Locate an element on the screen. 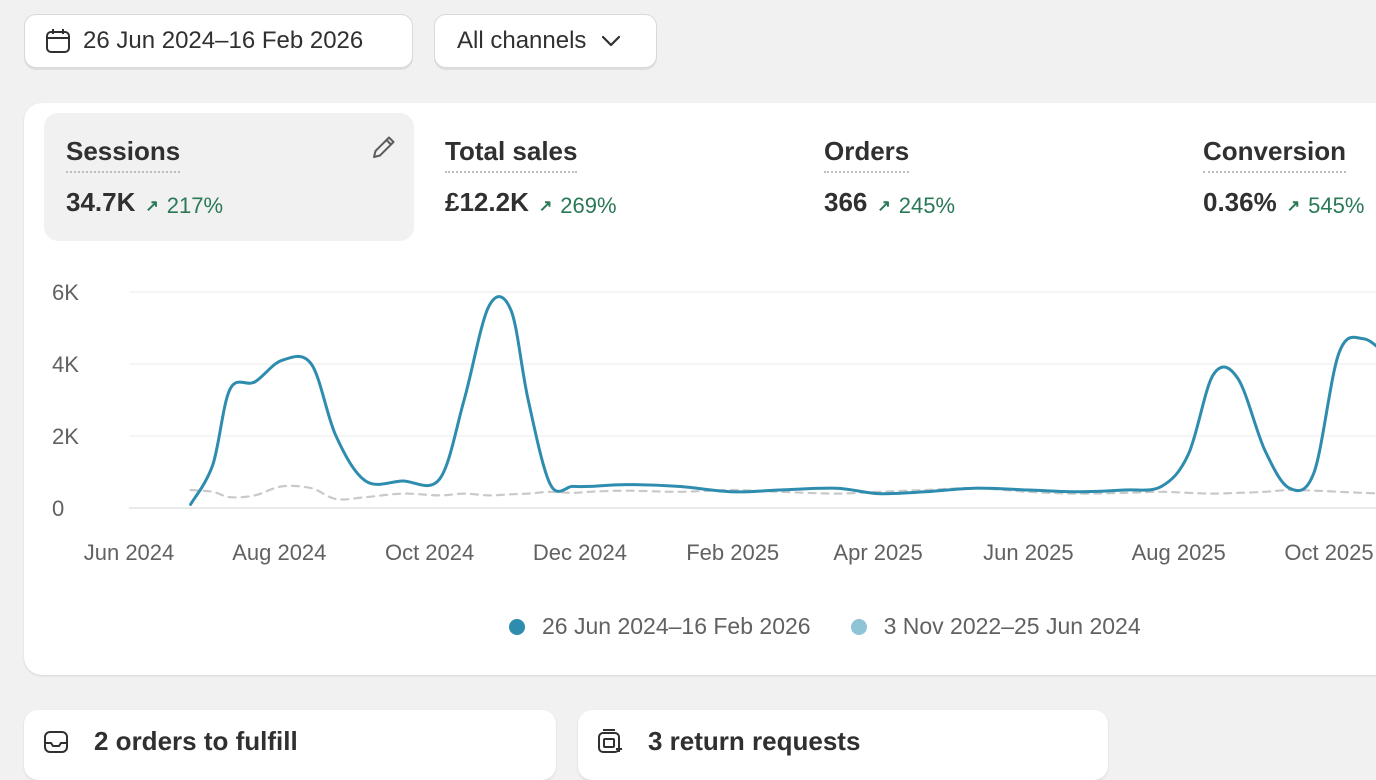  legend-dot-current is located at coordinates (517, 626).